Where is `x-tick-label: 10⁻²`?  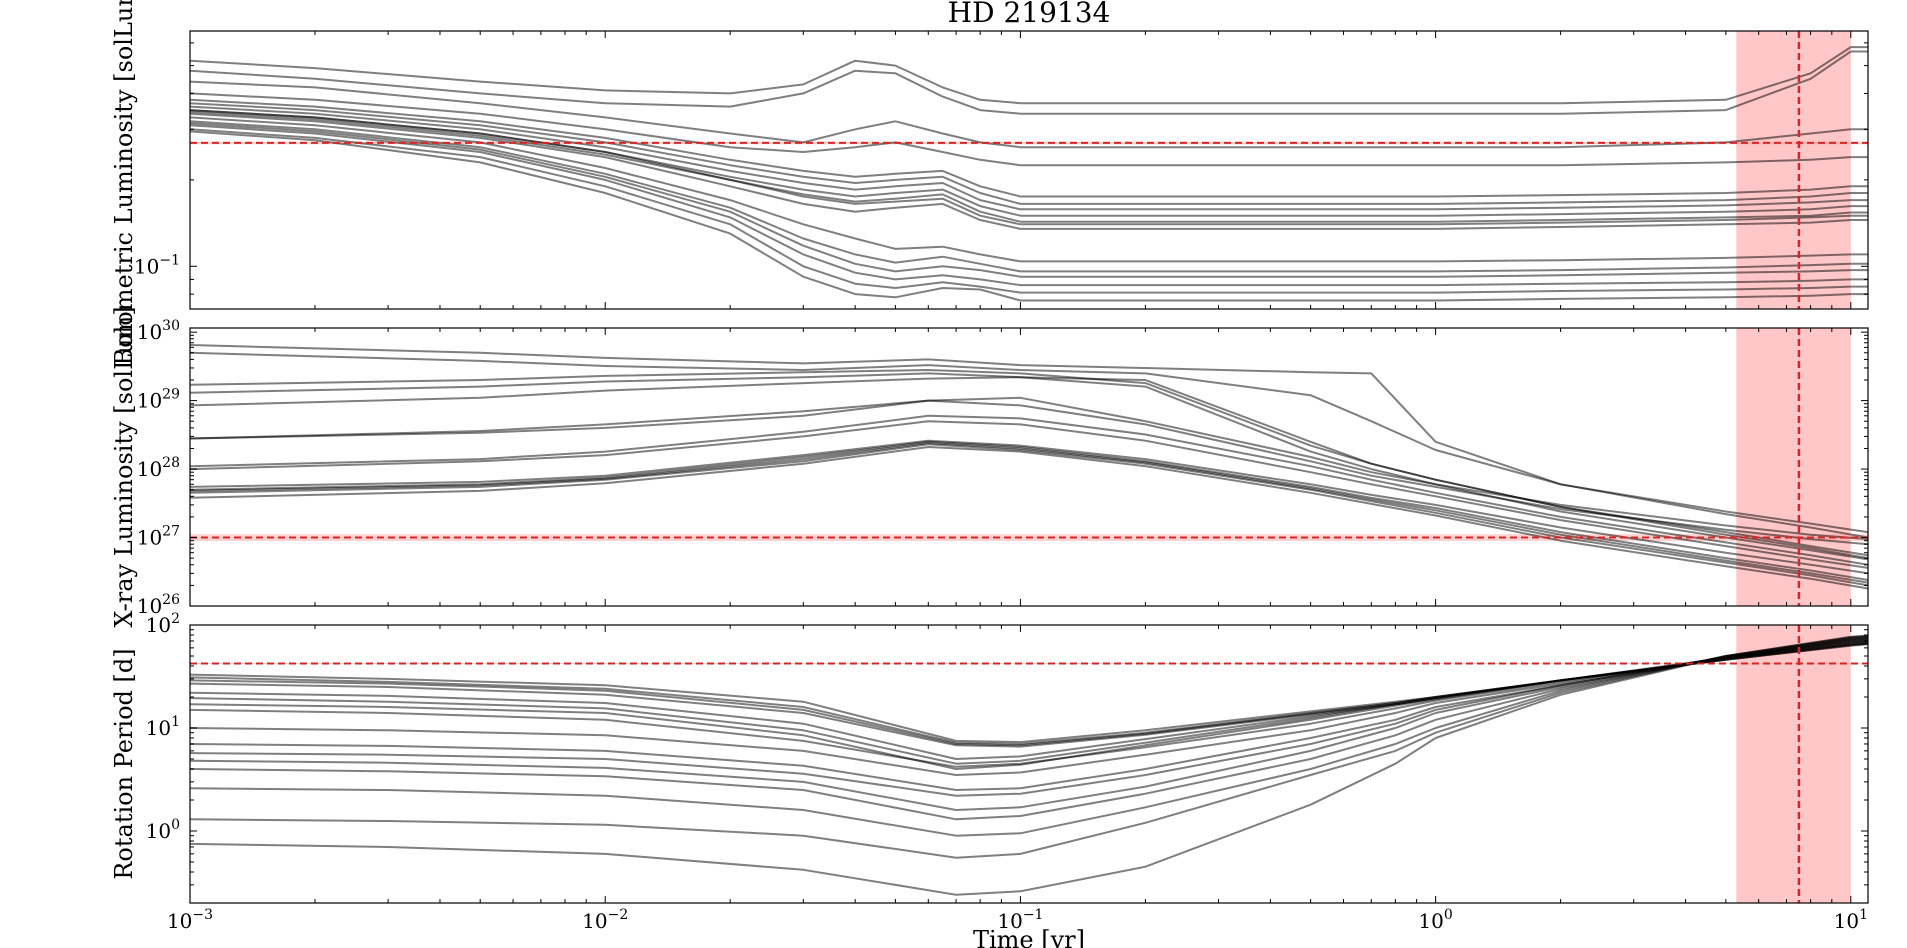 x-tick-label: 10⁻² is located at coordinates (605, 920).